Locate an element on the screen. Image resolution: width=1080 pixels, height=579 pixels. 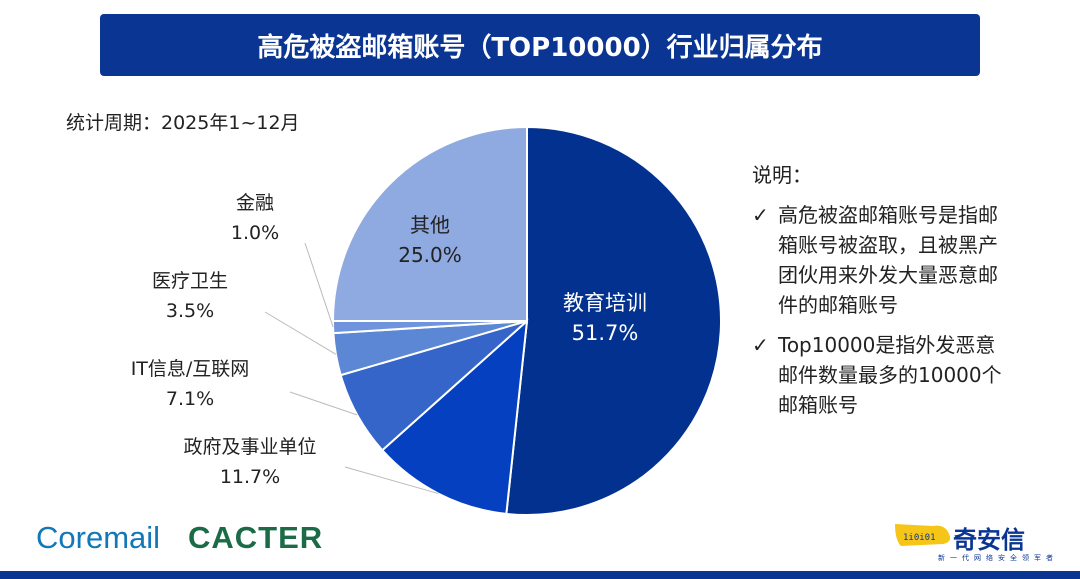
cacter-logo: CACTER is located at coordinates (256, 537).